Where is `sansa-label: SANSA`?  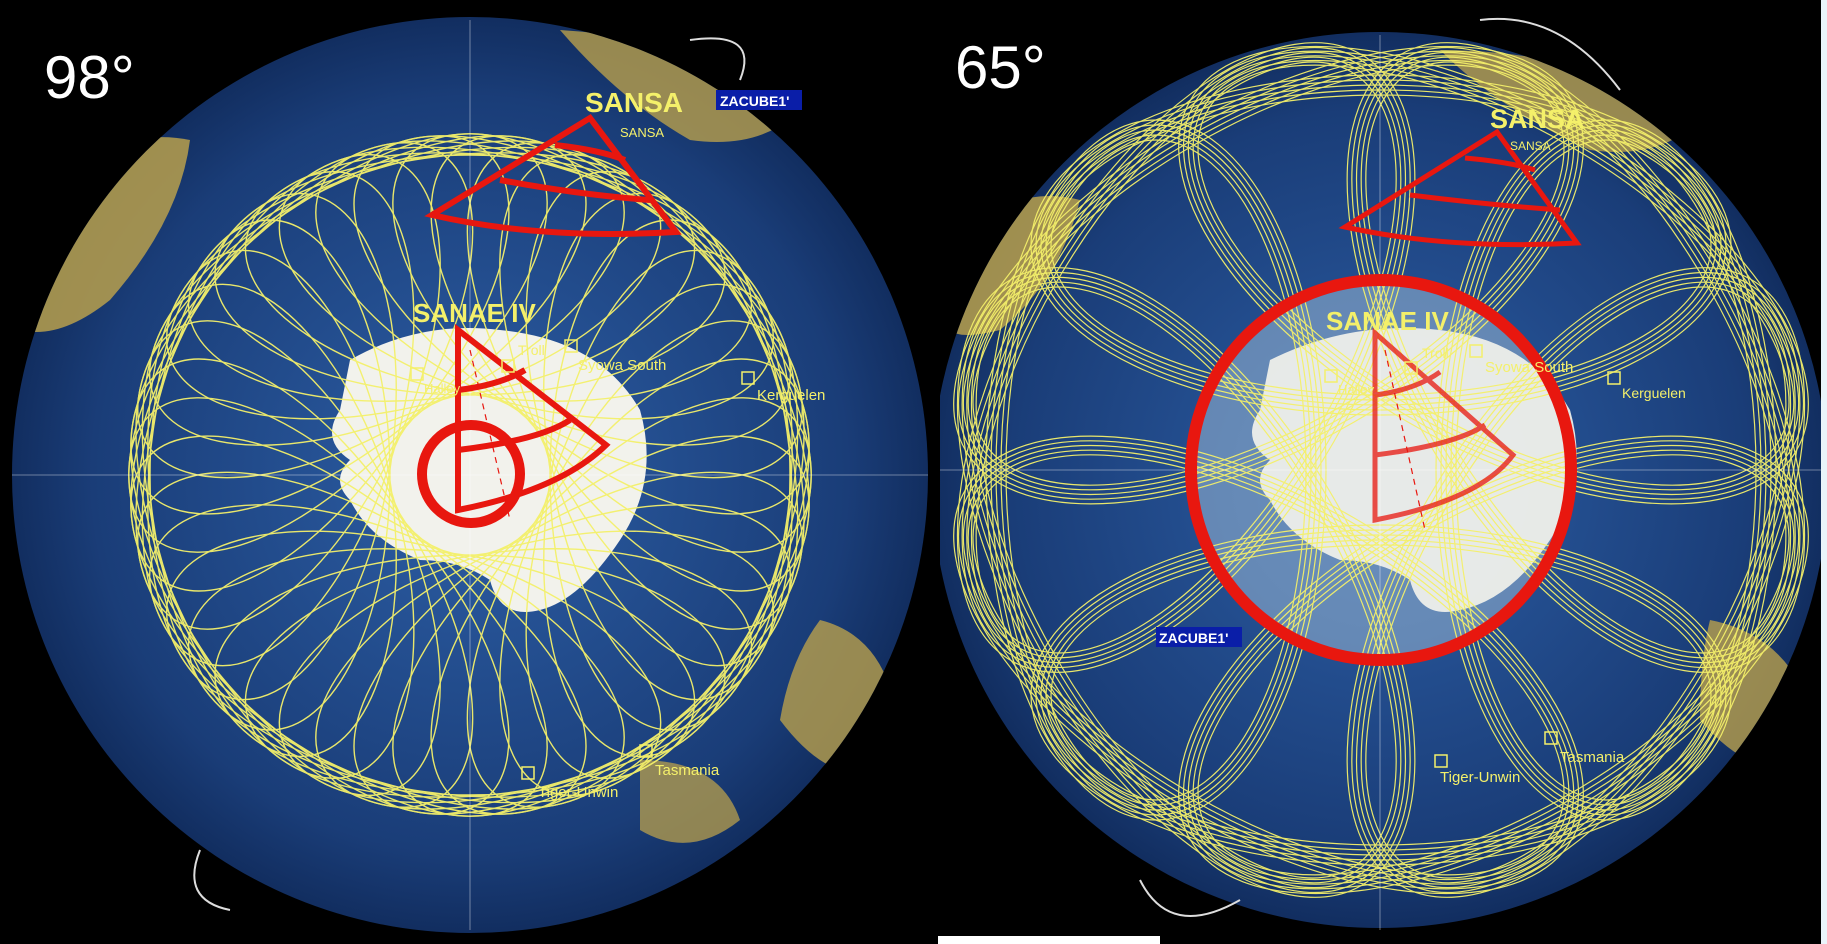 sansa-label: SANSA is located at coordinates (634, 102).